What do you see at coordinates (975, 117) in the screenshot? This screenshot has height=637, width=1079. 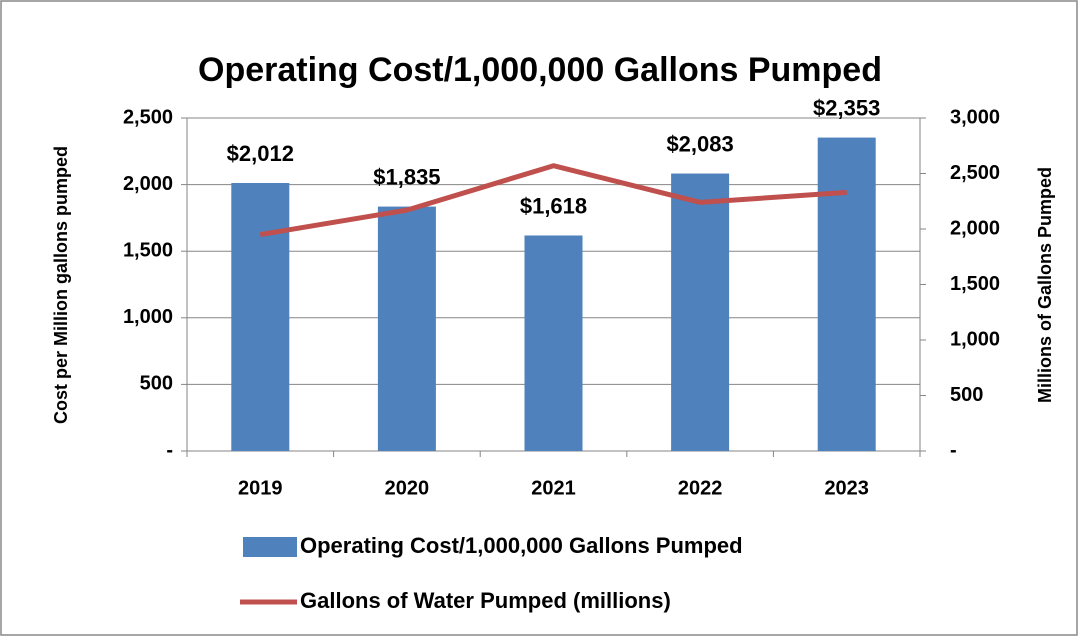 I see `y2-tick-label: 3,000` at bounding box center [975, 117].